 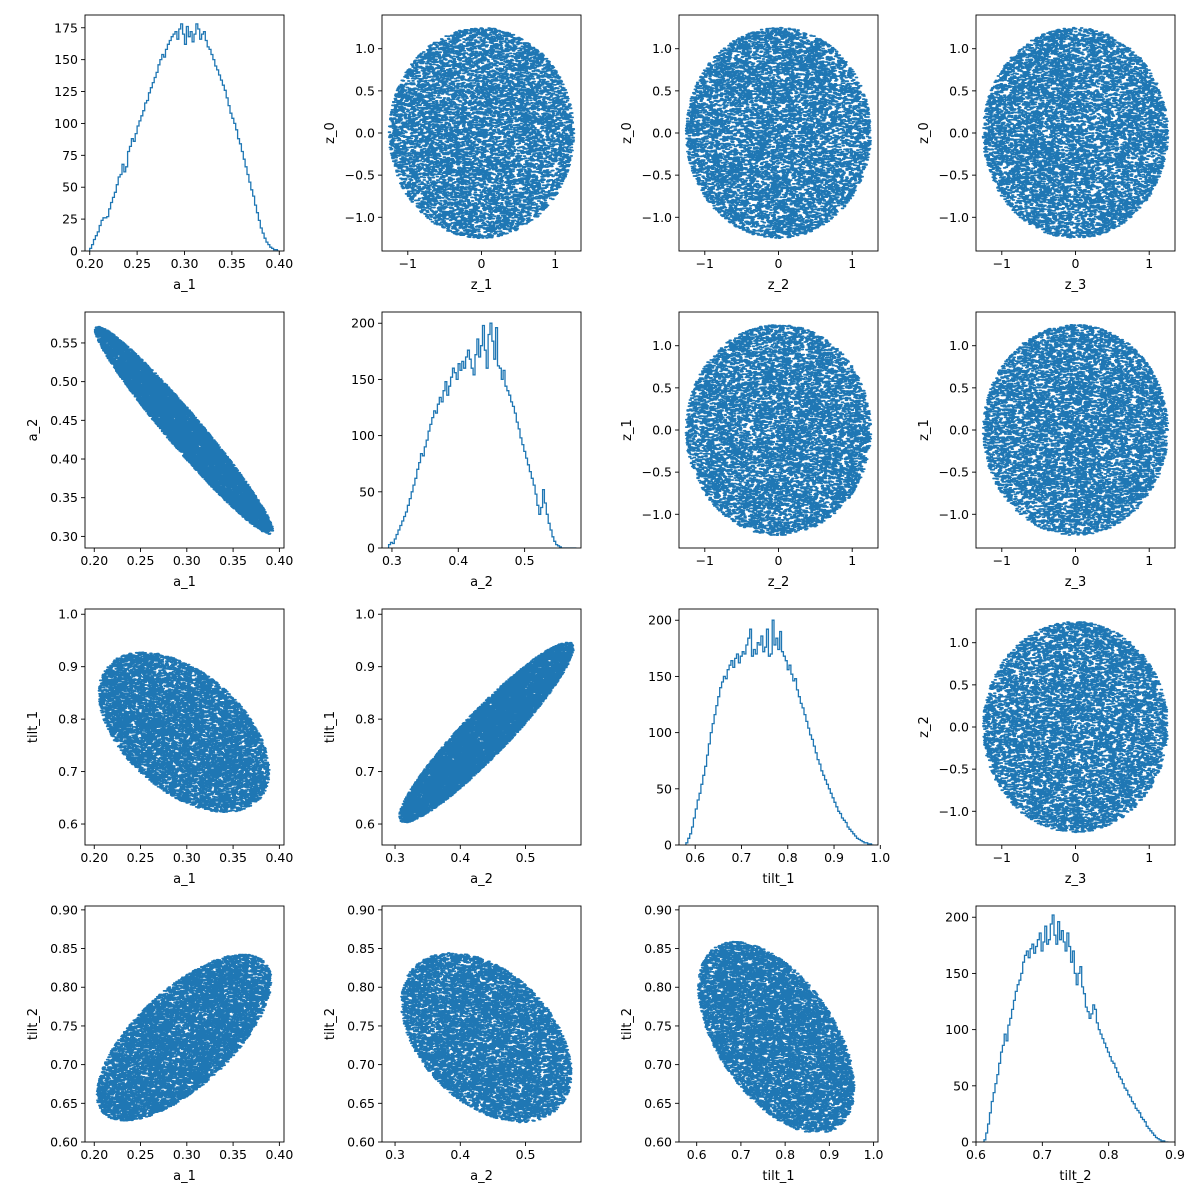 What do you see at coordinates (466, 450) in the screenshot?
I see `subplot-p11: 0.3 0.4 0.5 0 50 100 150 200 a_2` at bounding box center [466, 450].